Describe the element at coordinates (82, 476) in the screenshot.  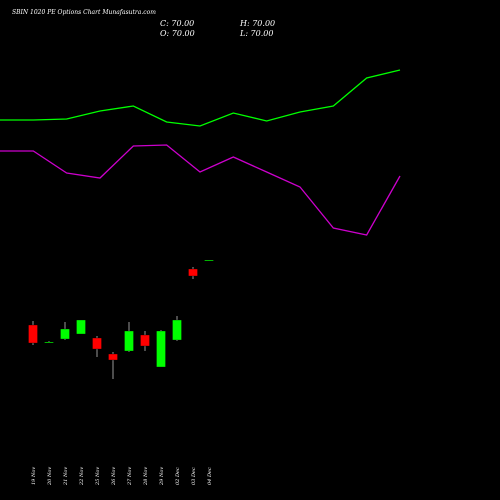
I see `x-tick-label: 22 Nov` at that location.